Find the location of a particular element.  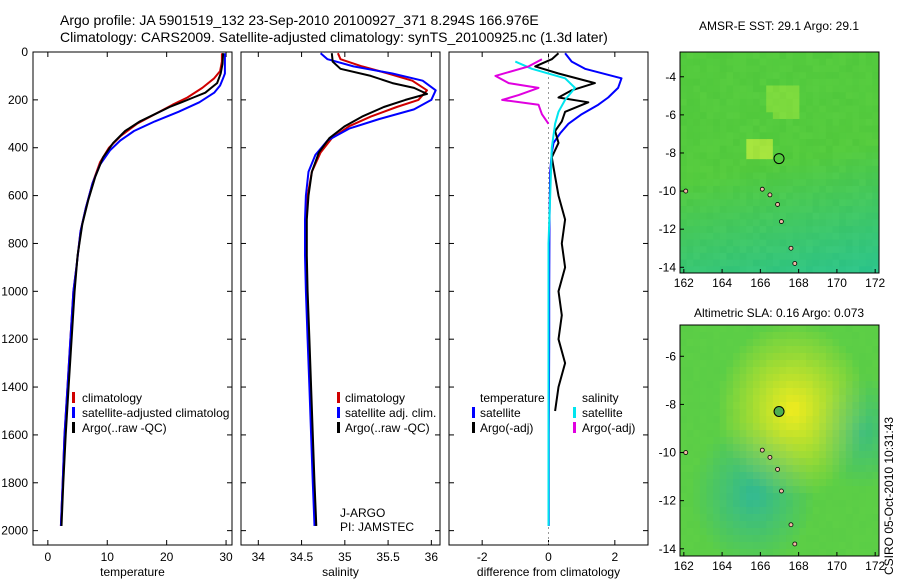

series-line is located at coordinates (545, 293).